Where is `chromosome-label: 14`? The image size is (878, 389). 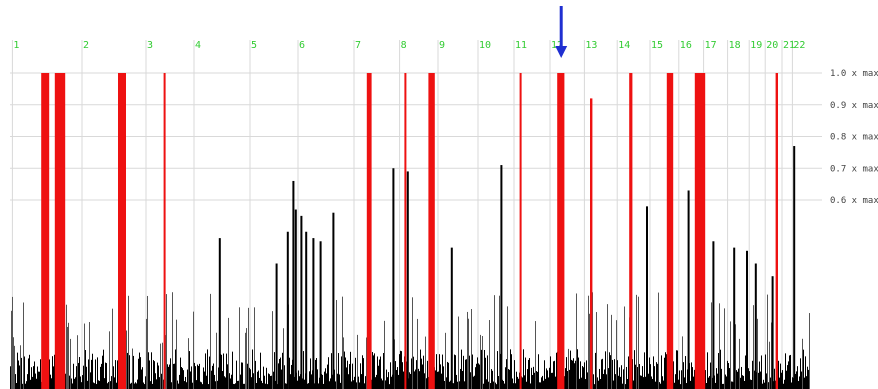
chromosome-label: 14 is located at coordinates (624, 45).